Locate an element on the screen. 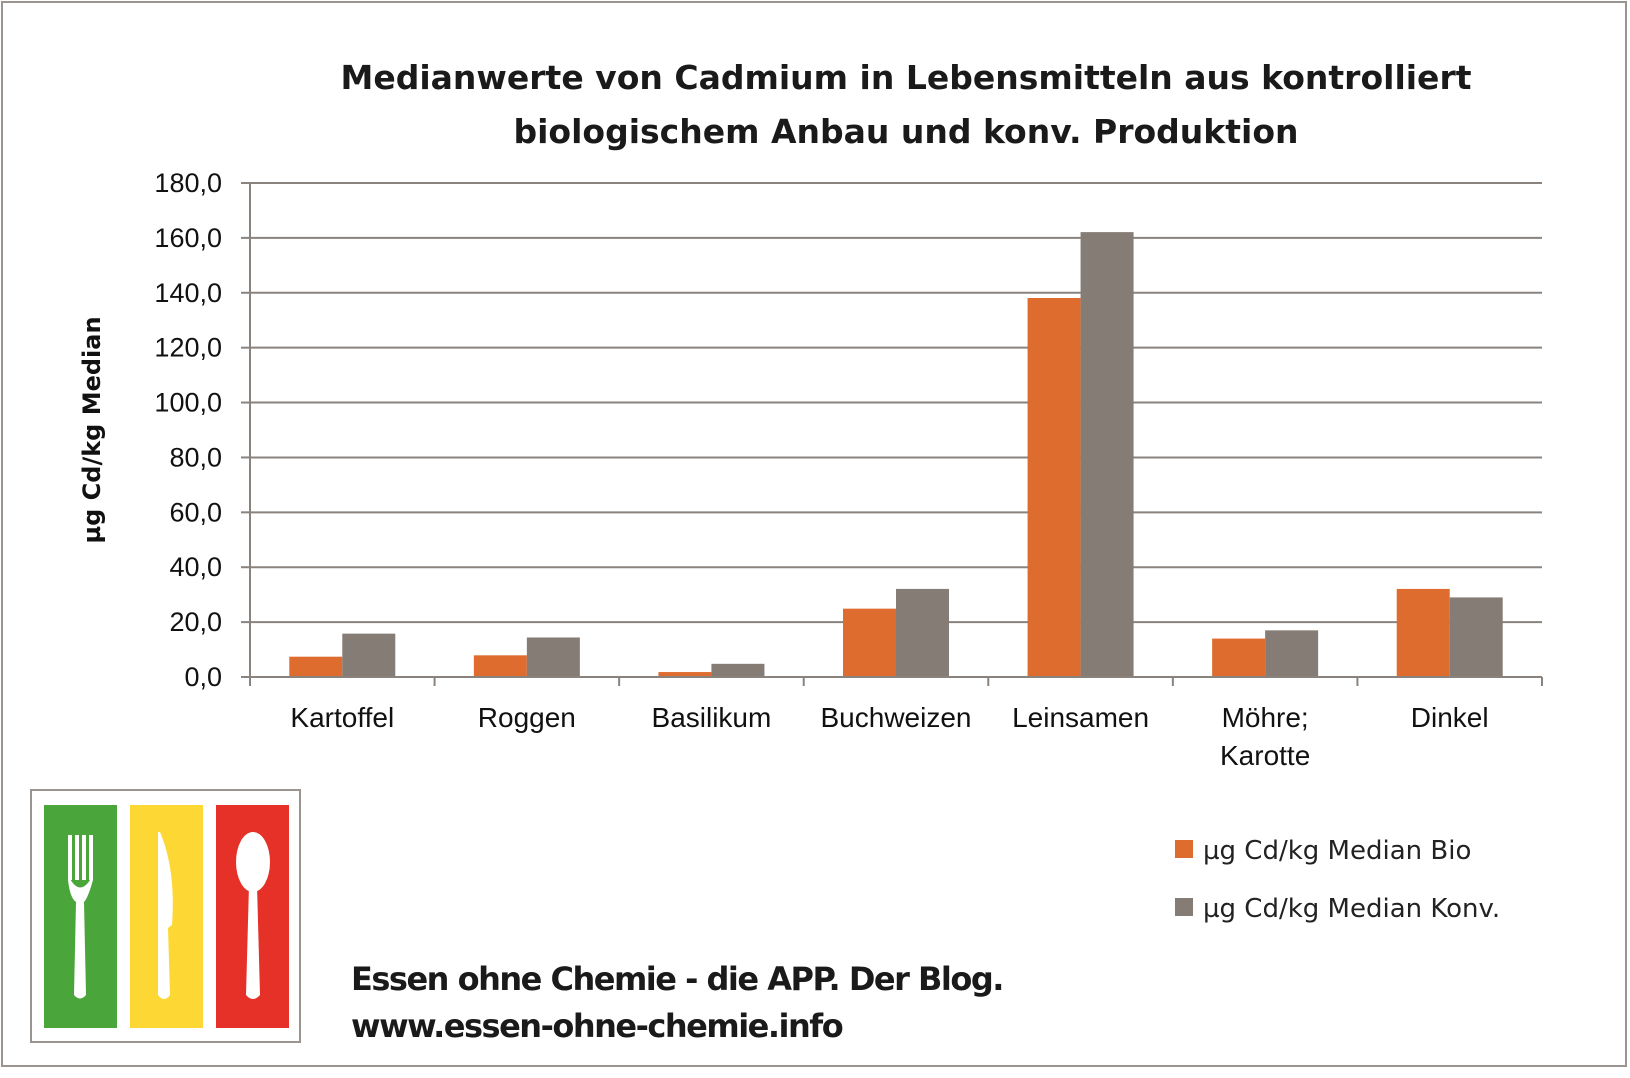 This screenshot has height=1078, width=1630. x-category-label: Kartoffel is located at coordinates (342, 717).